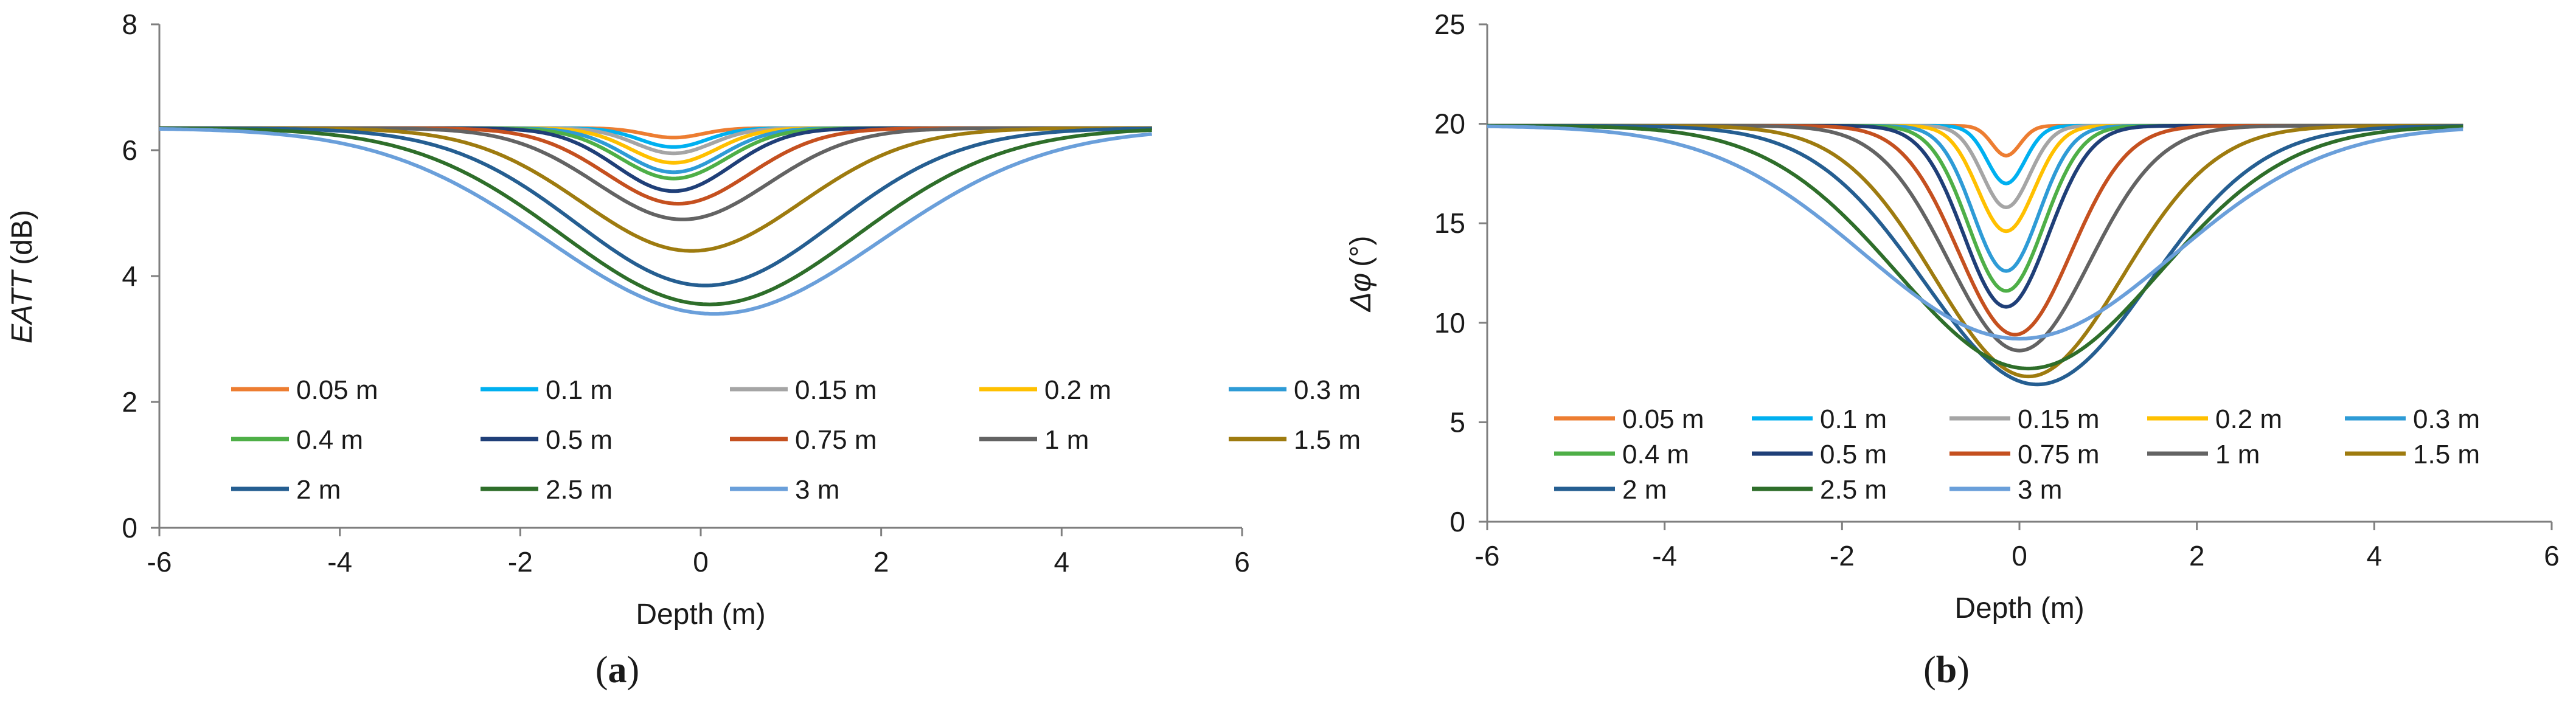 Image resolution: width=2576 pixels, height=723 pixels. What do you see at coordinates (1361, 293) in the screenshot?
I see `y-axis-label-symbol: Δφ` at bounding box center [1361, 293].